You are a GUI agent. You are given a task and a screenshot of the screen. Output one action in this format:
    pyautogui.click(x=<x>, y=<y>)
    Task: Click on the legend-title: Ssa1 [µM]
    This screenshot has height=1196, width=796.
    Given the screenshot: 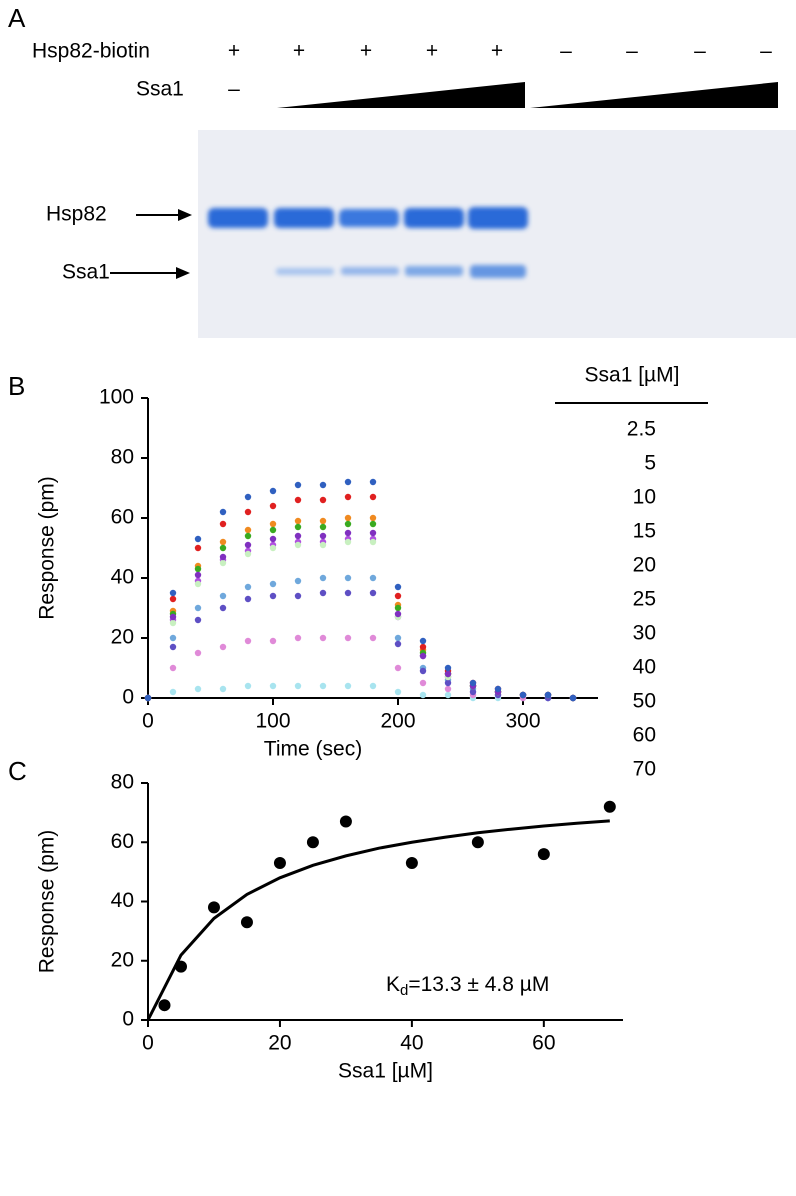 What is the action you would take?
    pyautogui.click(x=632, y=375)
    